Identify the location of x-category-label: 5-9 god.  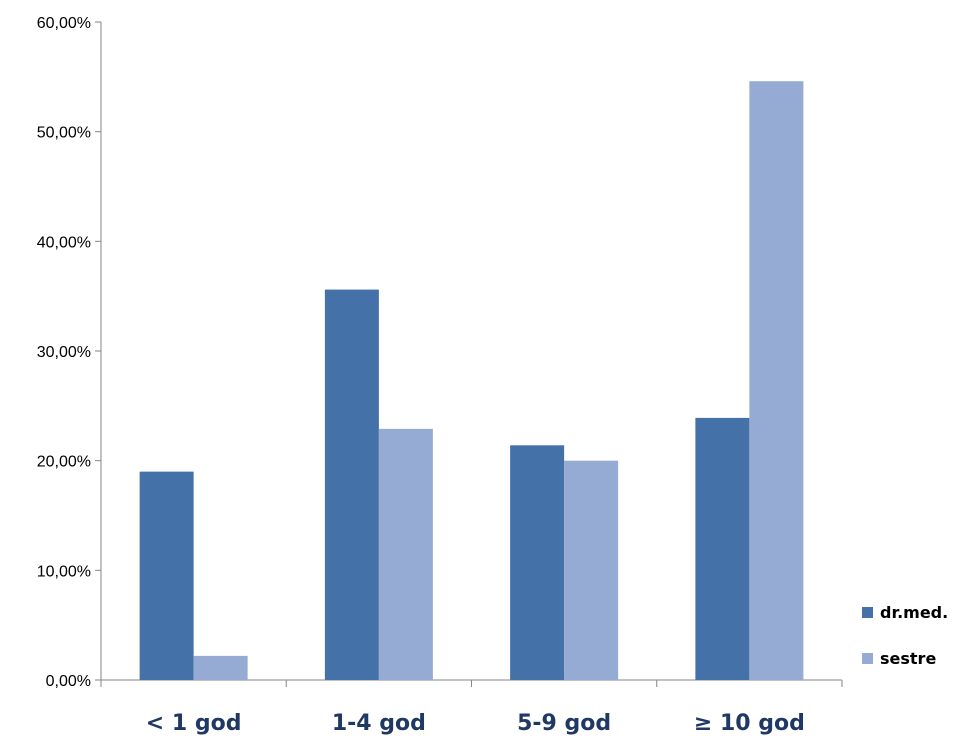
(564, 723).